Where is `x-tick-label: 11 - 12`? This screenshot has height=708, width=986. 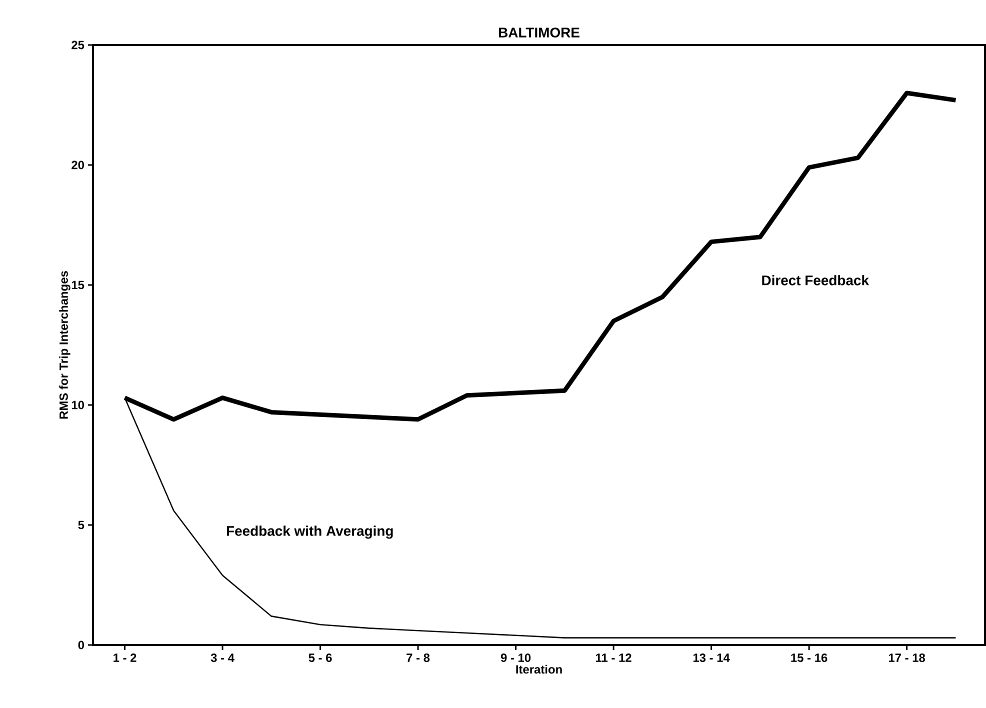 x-tick-label: 11 - 12 is located at coordinates (614, 658).